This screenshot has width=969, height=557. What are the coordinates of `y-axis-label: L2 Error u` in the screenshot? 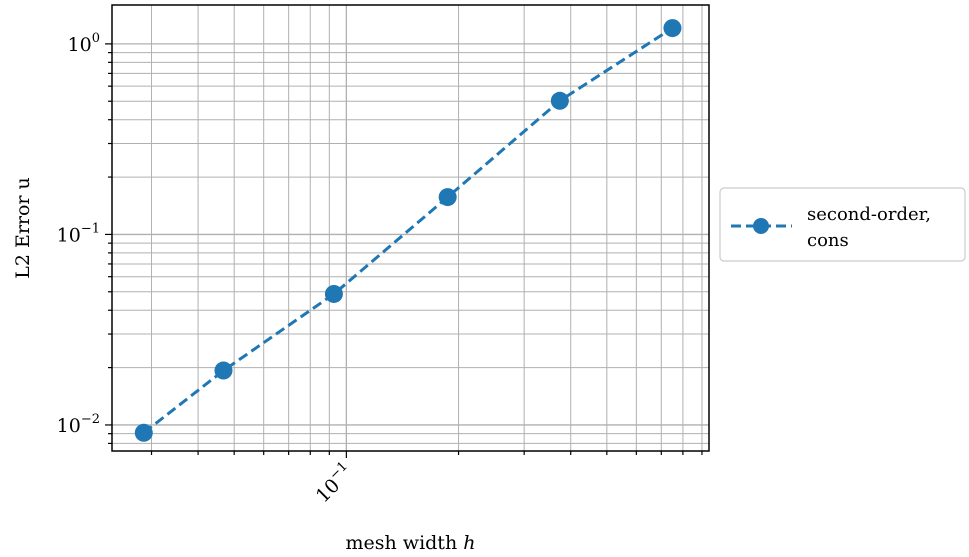 It's located at (23, 228).